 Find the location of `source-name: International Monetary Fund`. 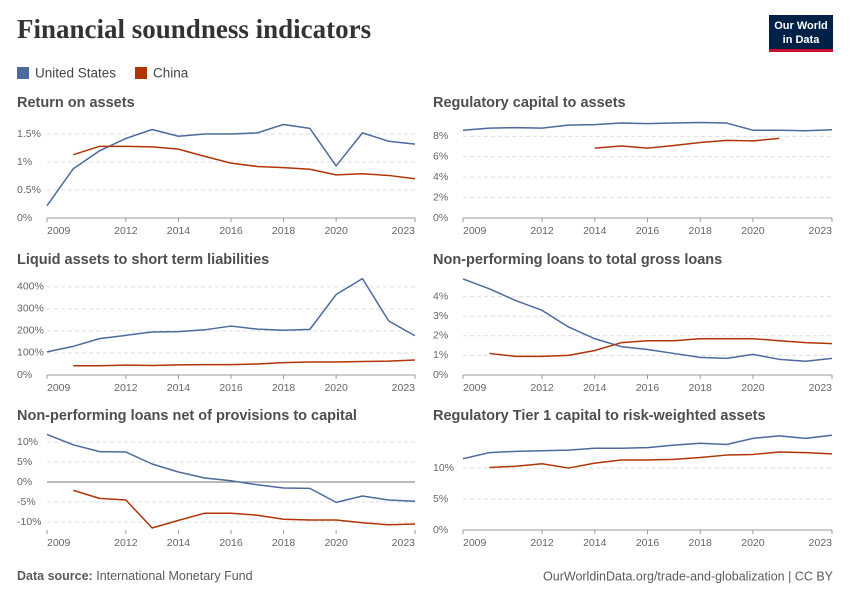

source-name: International Monetary Fund is located at coordinates (174, 576).